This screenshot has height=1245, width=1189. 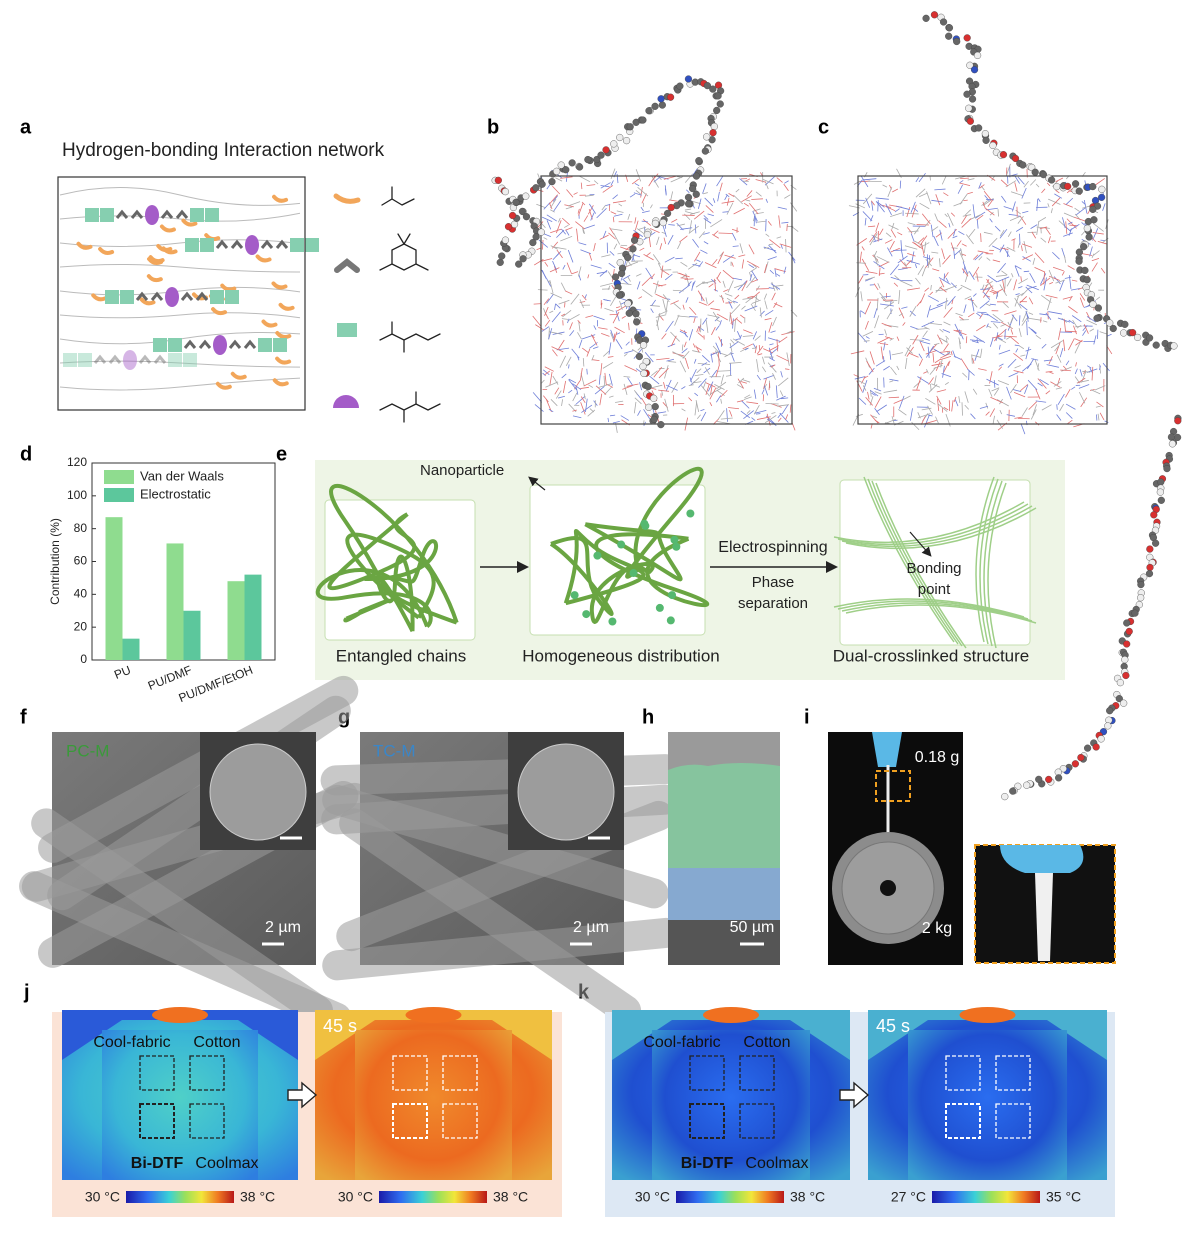 I want to click on cyclohexane, so click(x=237, y=244).